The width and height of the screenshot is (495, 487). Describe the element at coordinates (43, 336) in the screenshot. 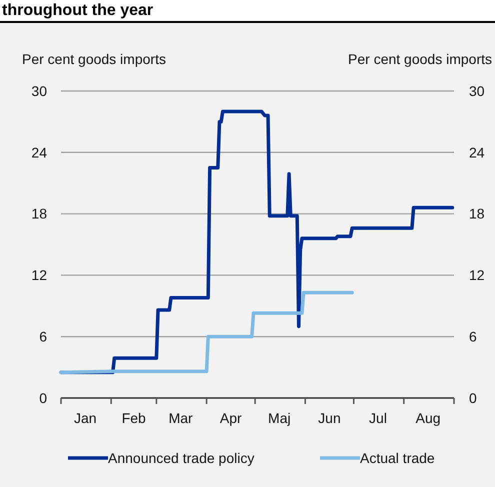

I see `y-tick-label: 6` at that location.